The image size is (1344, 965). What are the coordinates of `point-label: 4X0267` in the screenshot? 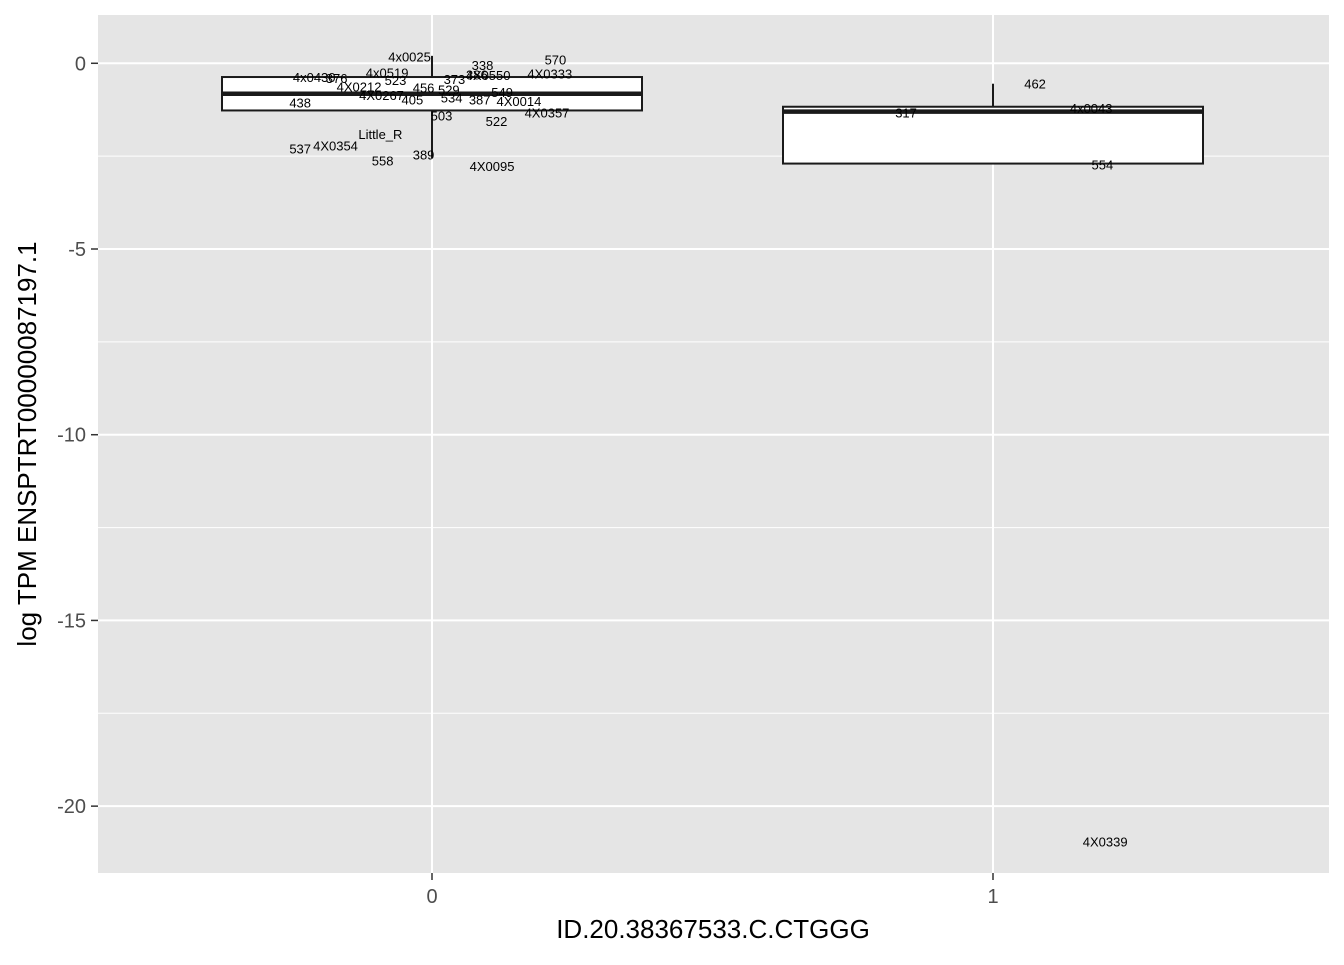 It's located at (381, 95).